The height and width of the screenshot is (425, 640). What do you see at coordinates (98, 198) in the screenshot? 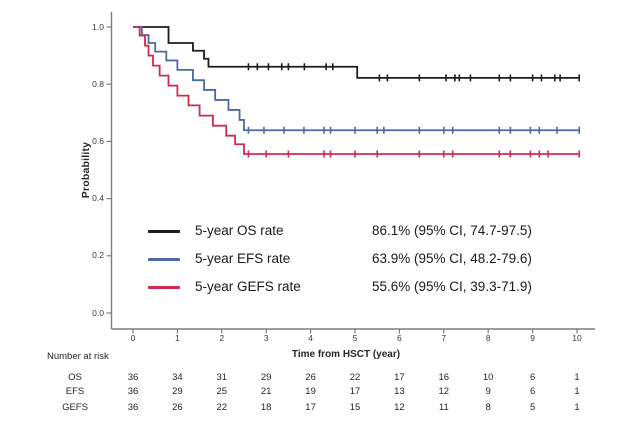
I see `y-tick-label: 0.4` at bounding box center [98, 198].